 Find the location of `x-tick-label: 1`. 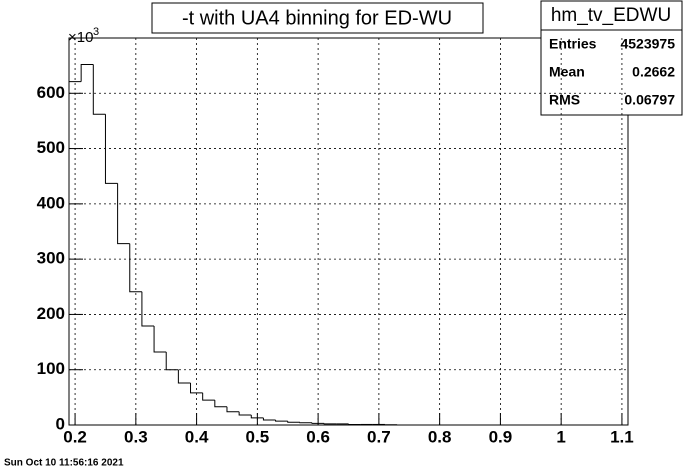

x-tick-label: 1 is located at coordinates (560, 436).